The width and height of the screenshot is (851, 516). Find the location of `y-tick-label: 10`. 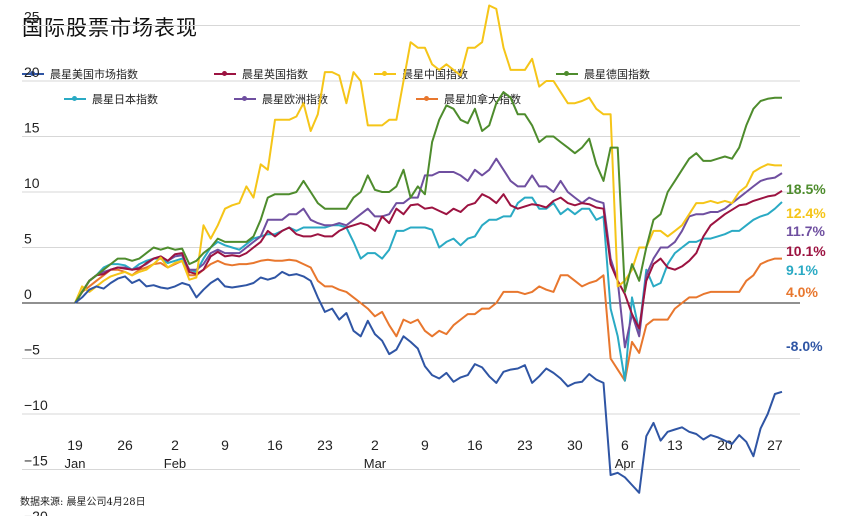

y-tick-label: 10 is located at coordinates (32, 183).